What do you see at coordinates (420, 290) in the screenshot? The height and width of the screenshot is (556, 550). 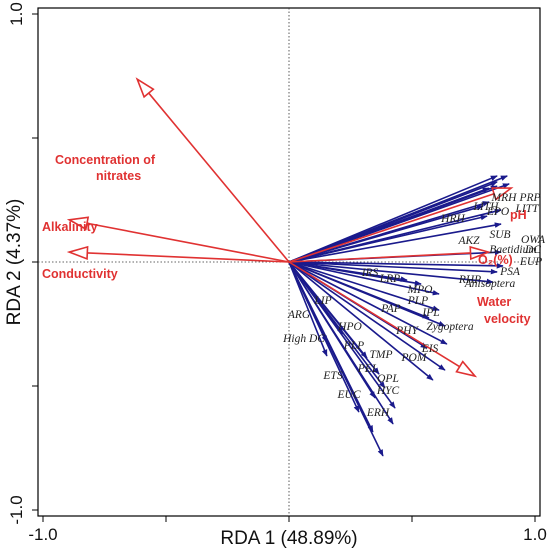 I see `taxon-label-mpo: MPO` at bounding box center [420, 290].